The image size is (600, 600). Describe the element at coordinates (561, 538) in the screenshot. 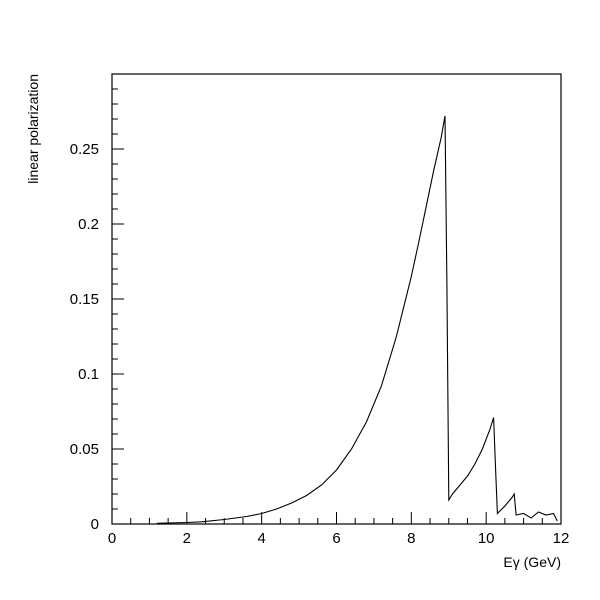

I see `x-tick-label: 12` at that location.